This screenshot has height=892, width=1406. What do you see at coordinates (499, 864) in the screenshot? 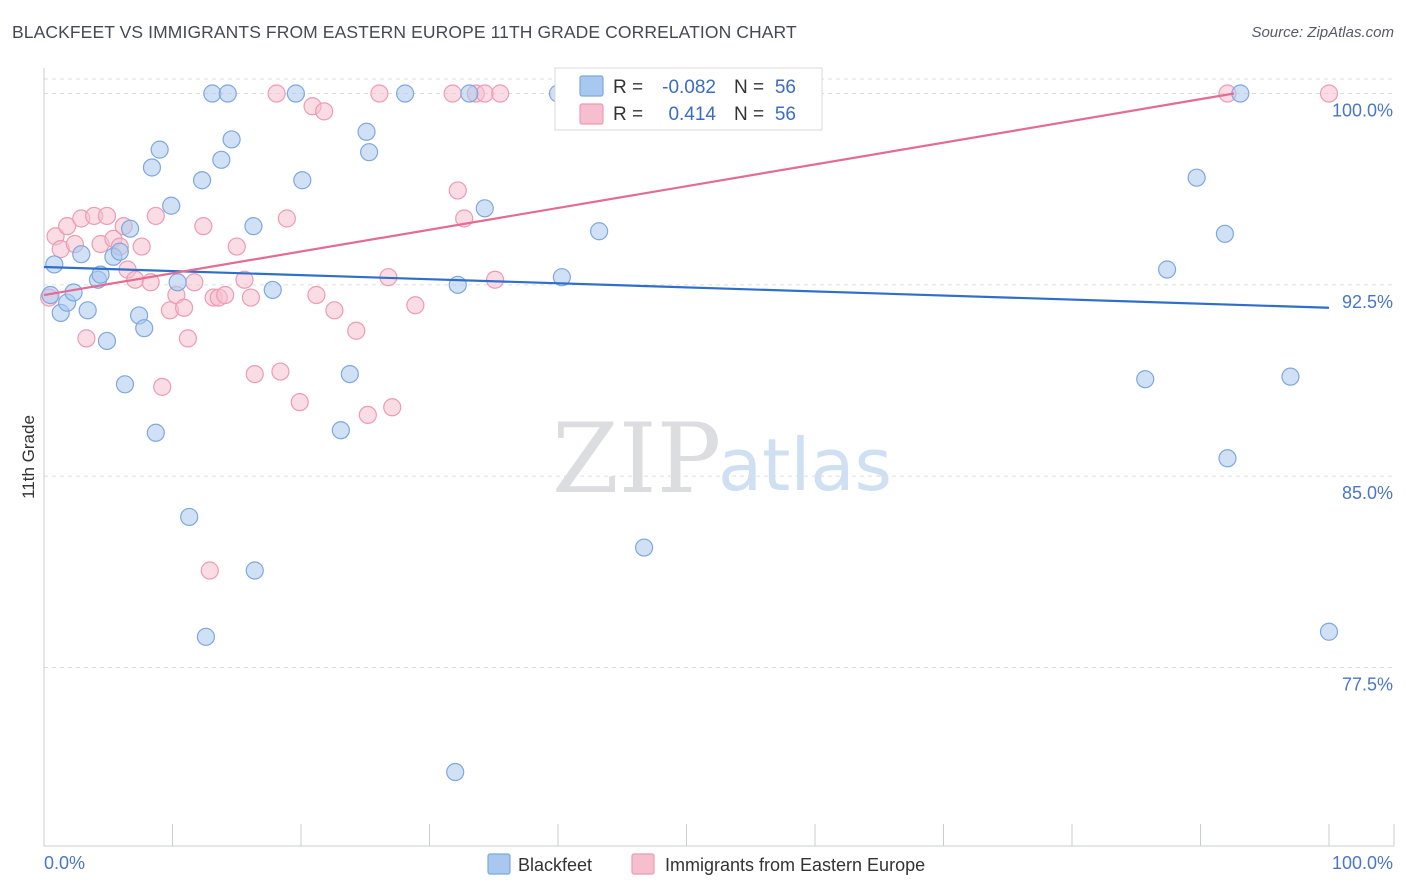
I see `legend-swatch-blackfeet` at bounding box center [499, 864].